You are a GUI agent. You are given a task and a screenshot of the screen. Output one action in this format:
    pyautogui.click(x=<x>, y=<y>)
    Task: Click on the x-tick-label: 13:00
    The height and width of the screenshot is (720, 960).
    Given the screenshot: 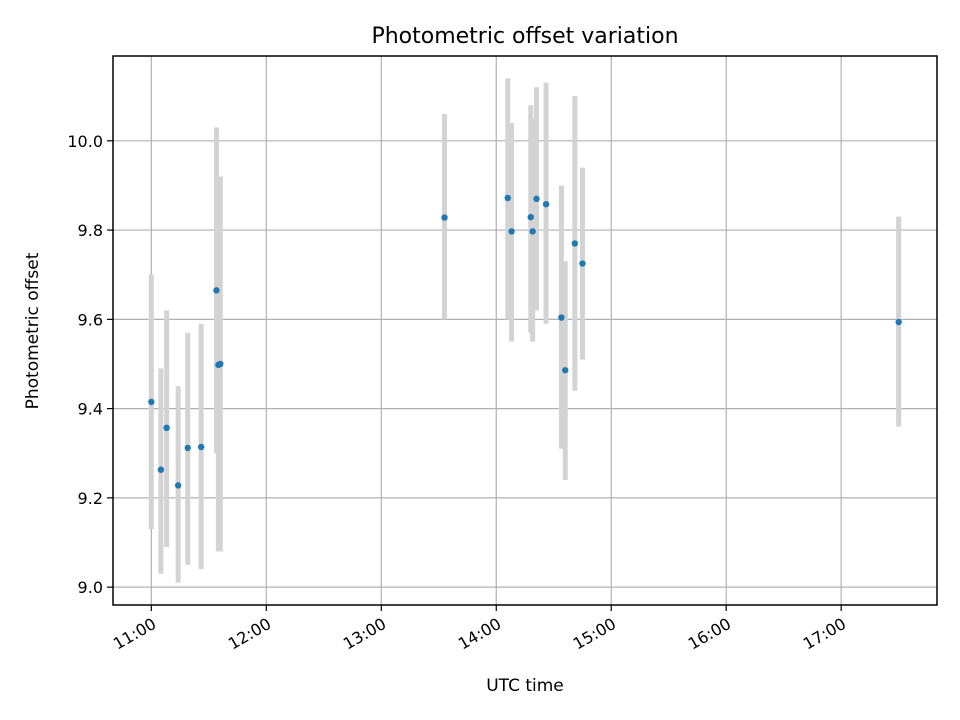 What is the action you would take?
    pyautogui.click(x=364, y=634)
    